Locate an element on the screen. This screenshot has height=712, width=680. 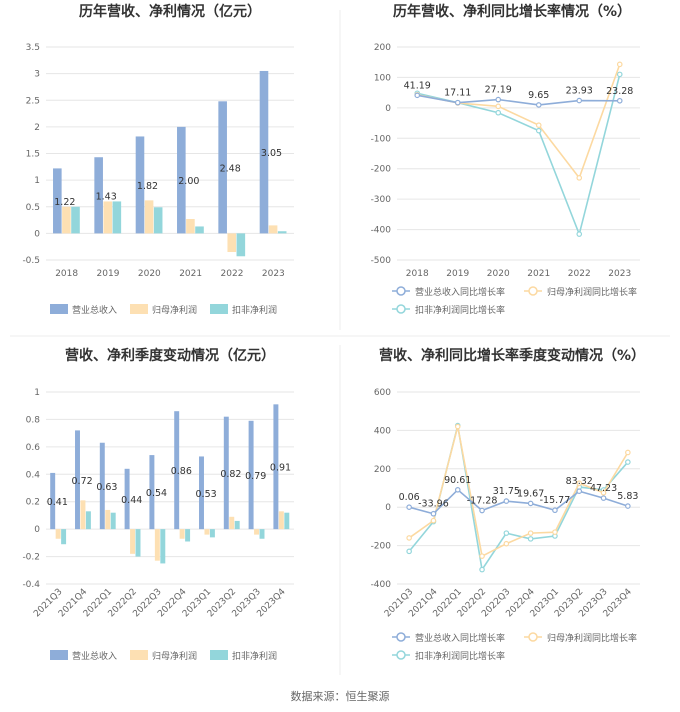
legend-label: 扣非净利润同比增长率 is located at coordinates (460, 310).